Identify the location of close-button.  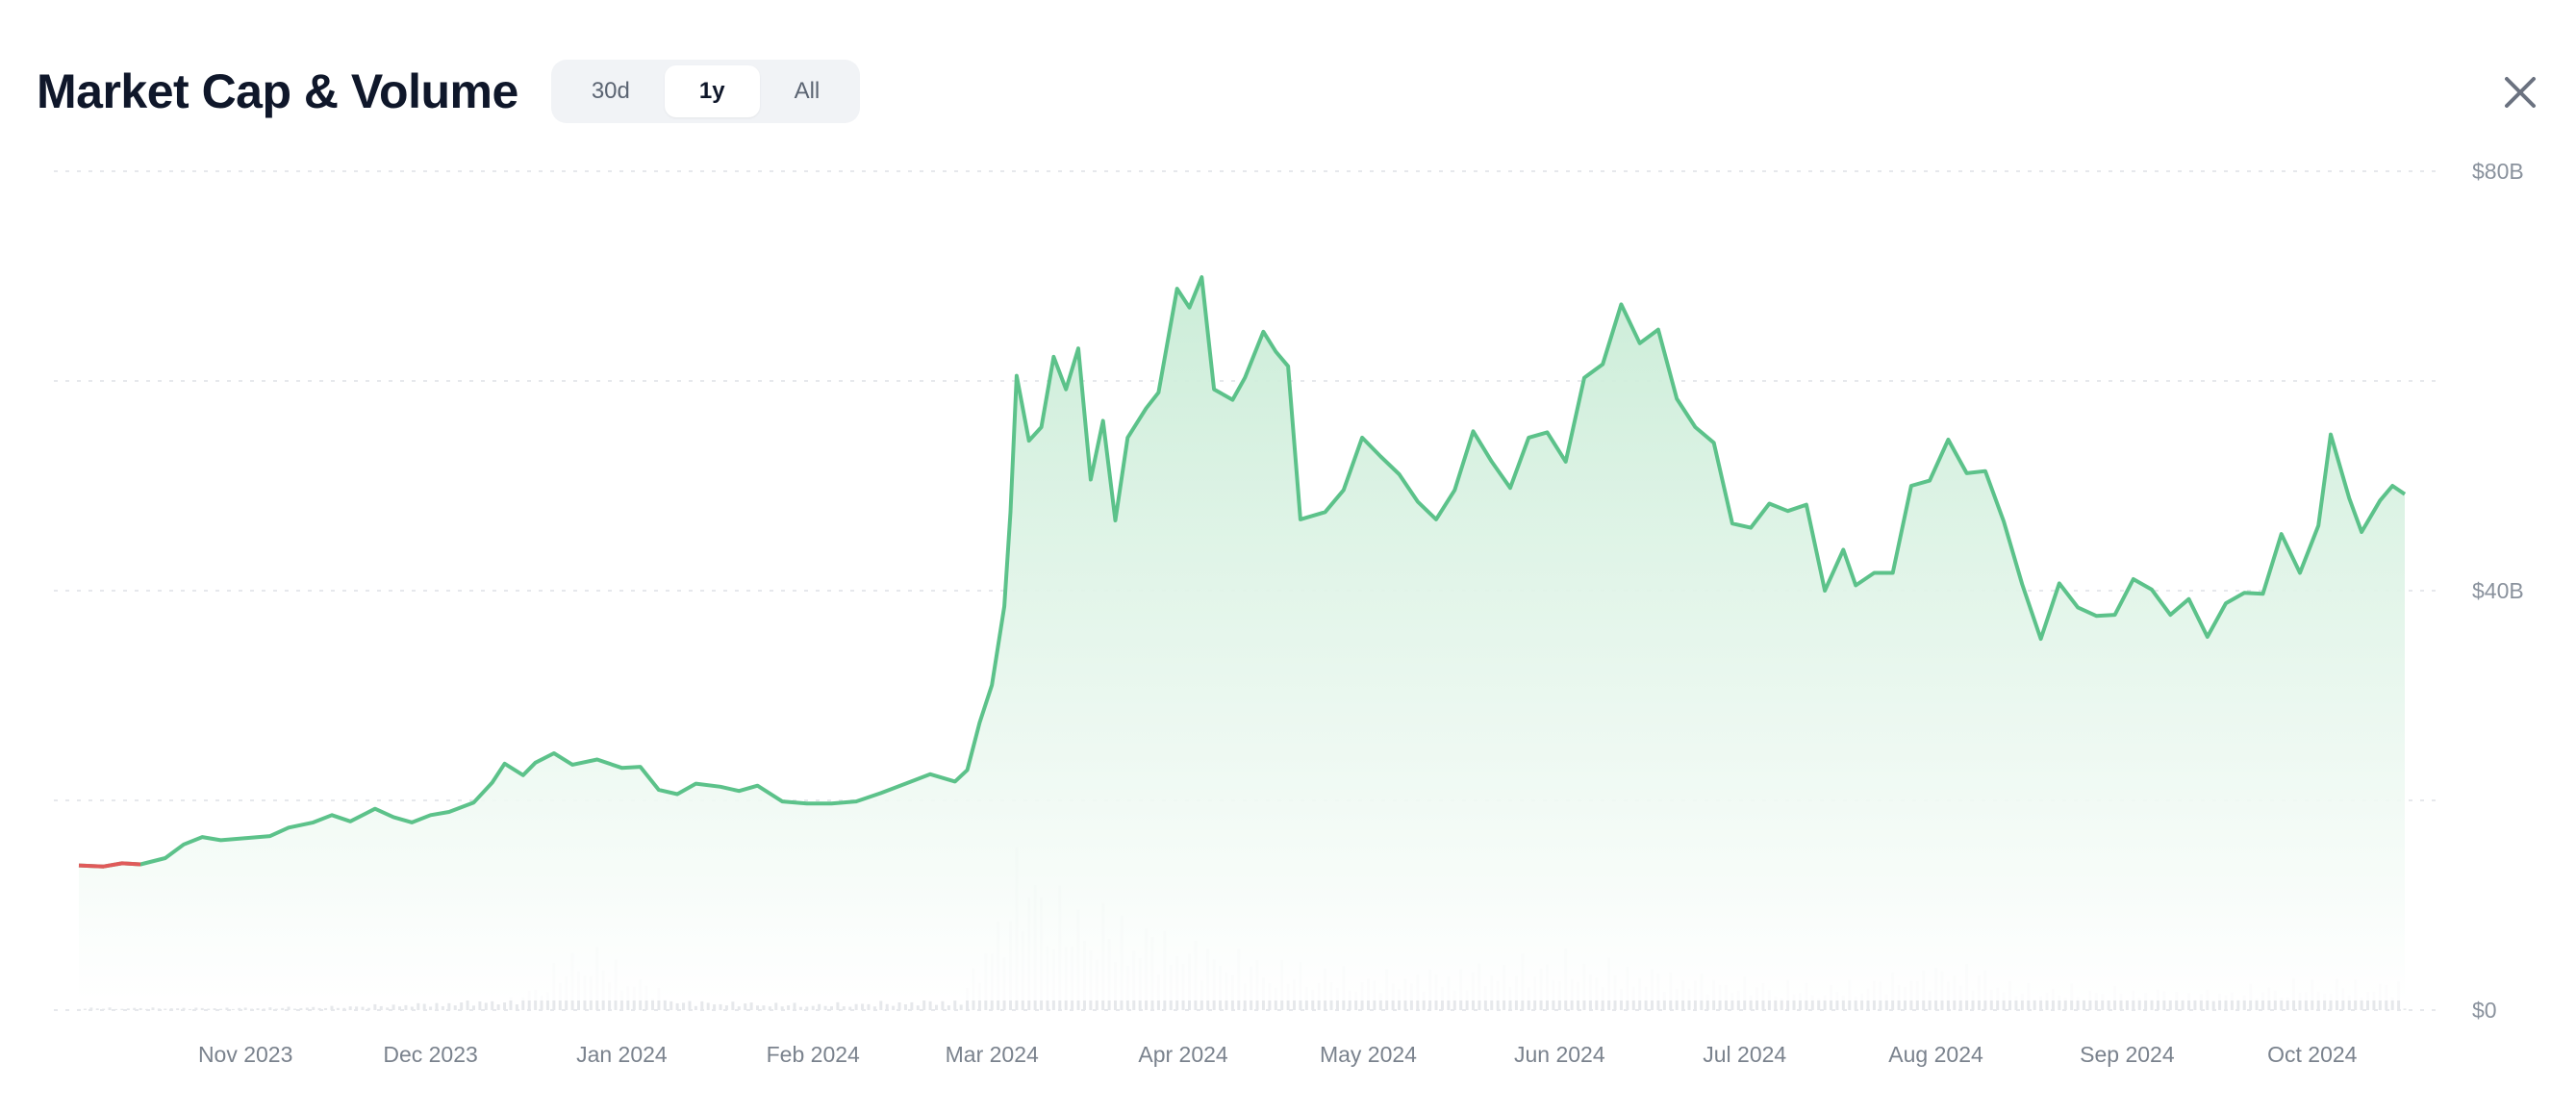
(2520, 92).